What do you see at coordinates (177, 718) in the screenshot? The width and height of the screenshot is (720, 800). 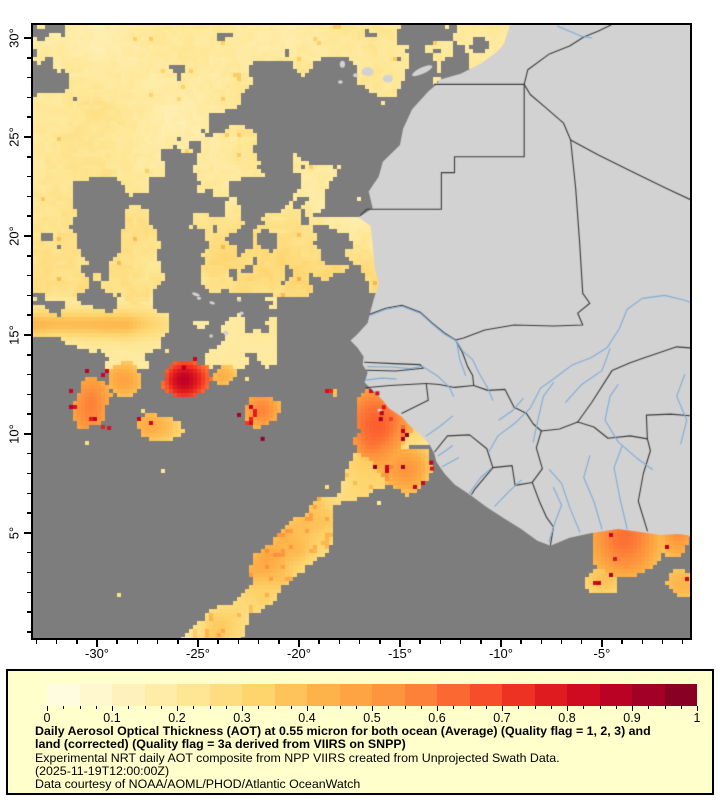 I see `colorbar-tick-label: 0.2` at bounding box center [177, 718].